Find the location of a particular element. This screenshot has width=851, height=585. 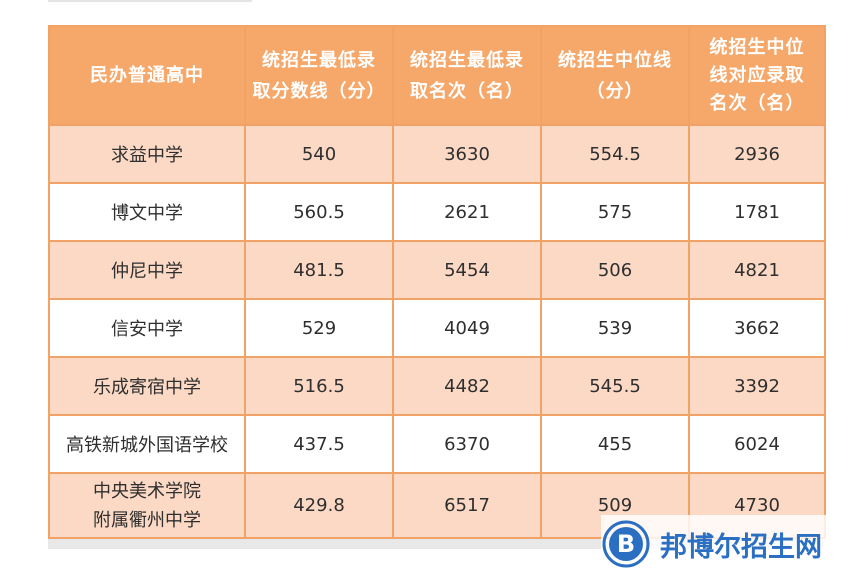

median-rank-cell: 2936 is located at coordinates (757, 154).